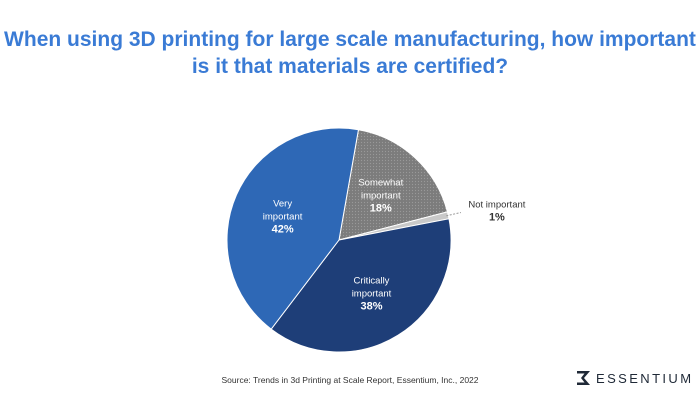 The height and width of the screenshot is (400, 700). What do you see at coordinates (283, 216) in the screenshot?
I see `slice-label-text-very-important: important` at bounding box center [283, 216].